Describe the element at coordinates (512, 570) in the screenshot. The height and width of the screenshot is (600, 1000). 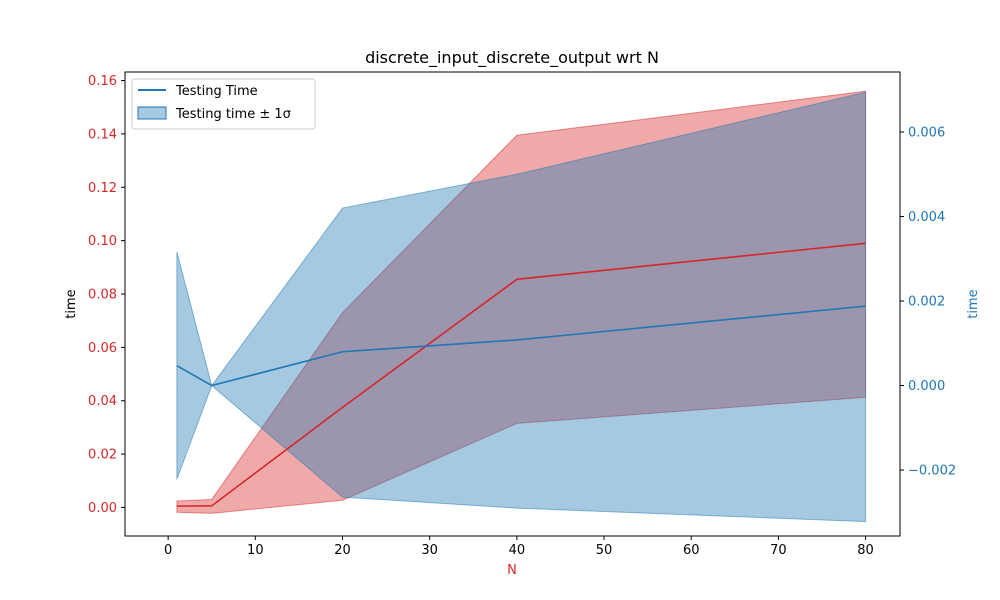
I see `x-axis-label: N` at that location.